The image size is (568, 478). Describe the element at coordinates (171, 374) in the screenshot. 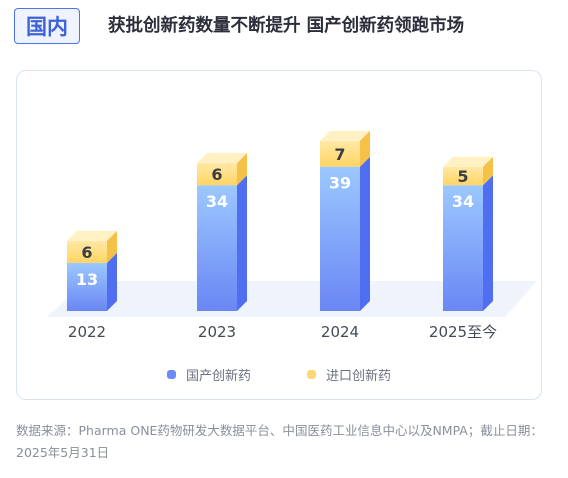

I see `legend-swatch-domestic` at that location.